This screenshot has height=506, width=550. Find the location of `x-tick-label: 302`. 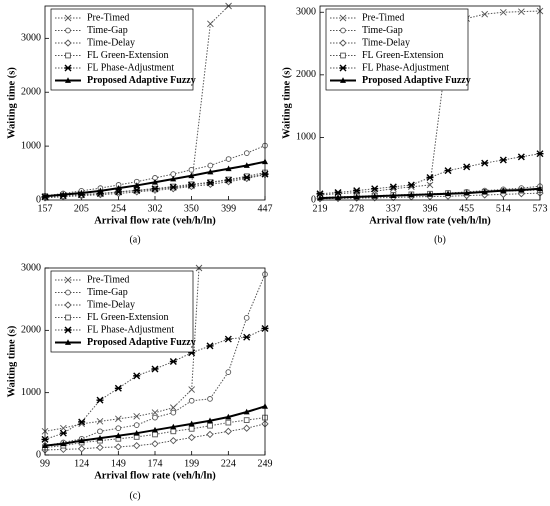

x-tick-label: 302 is located at coordinates (155, 208).